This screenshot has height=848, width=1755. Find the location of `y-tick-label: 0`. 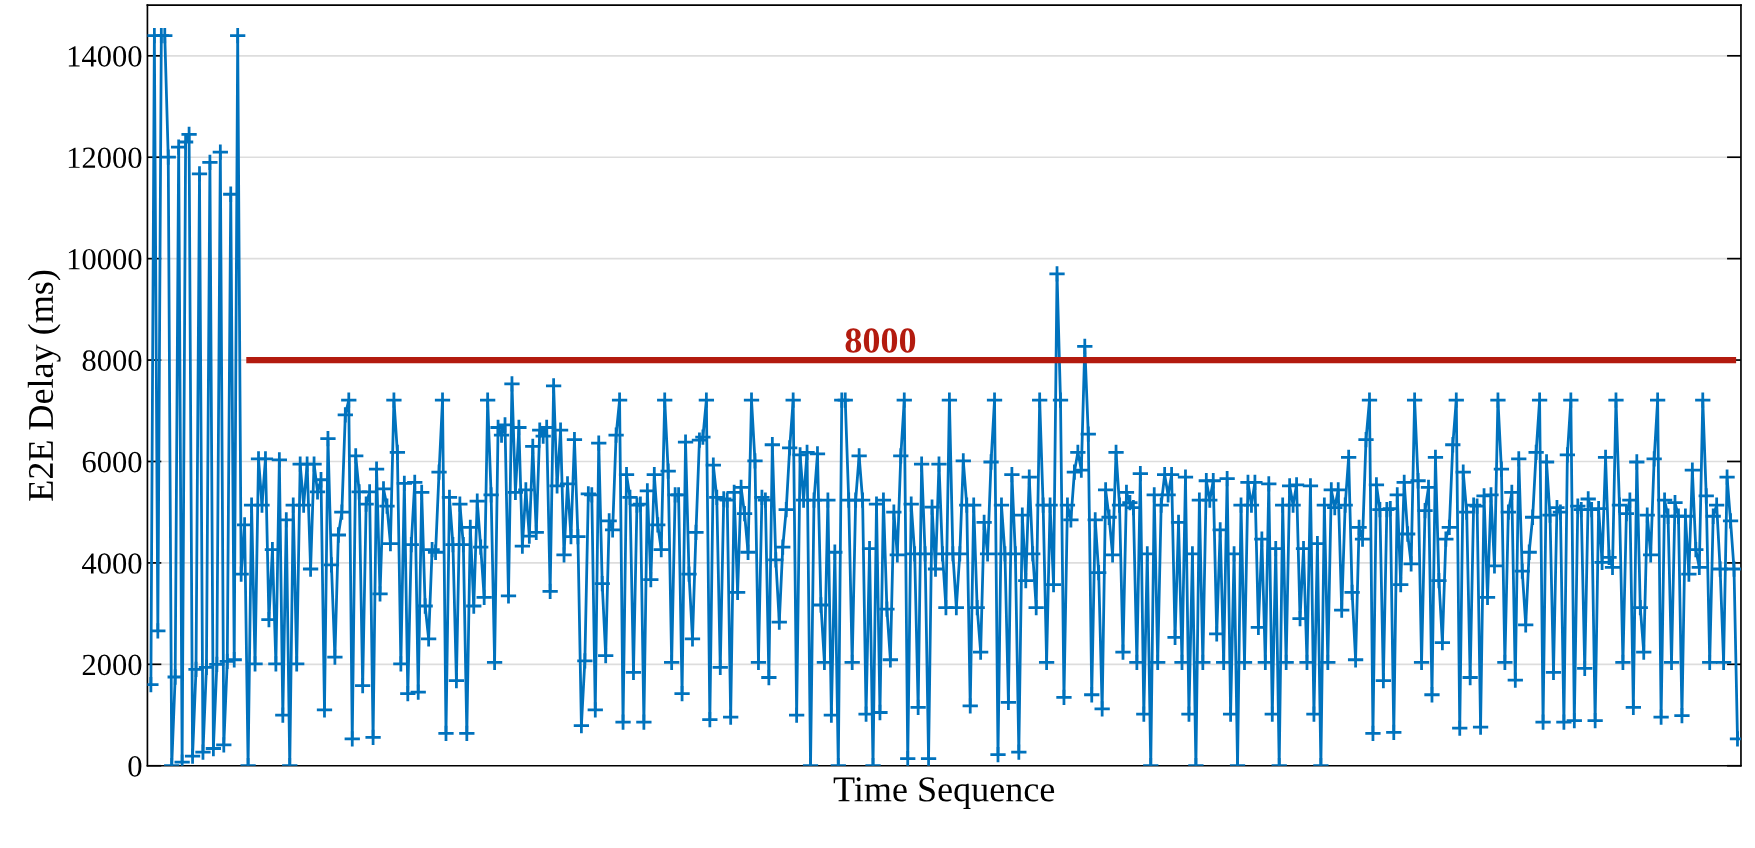

y-tick-label: 0 is located at coordinates (135, 766).